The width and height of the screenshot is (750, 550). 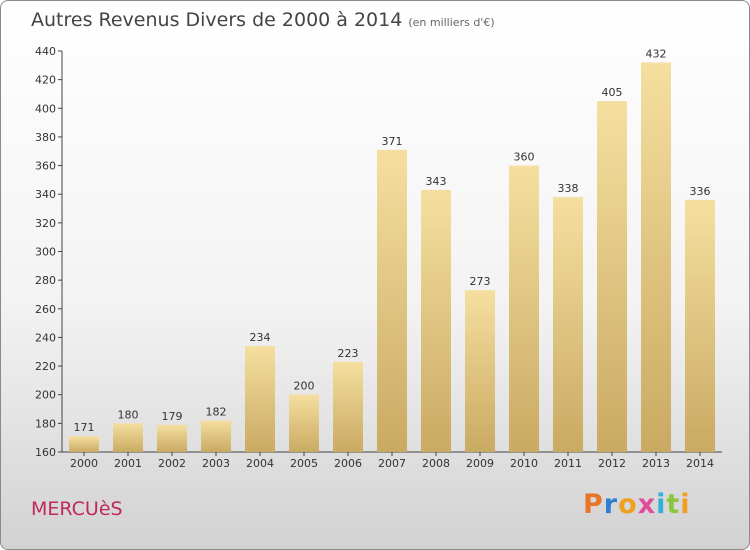 I want to click on x-tick-label: 2000, so click(x=84, y=463).